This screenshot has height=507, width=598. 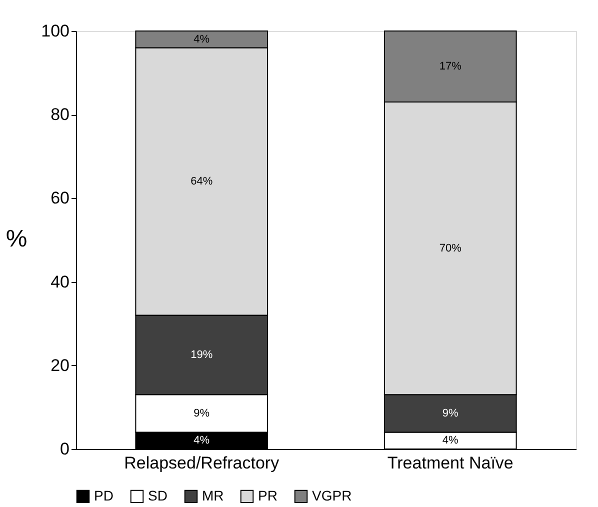 I want to click on legend-label: PD, so click(x=104, y=495).